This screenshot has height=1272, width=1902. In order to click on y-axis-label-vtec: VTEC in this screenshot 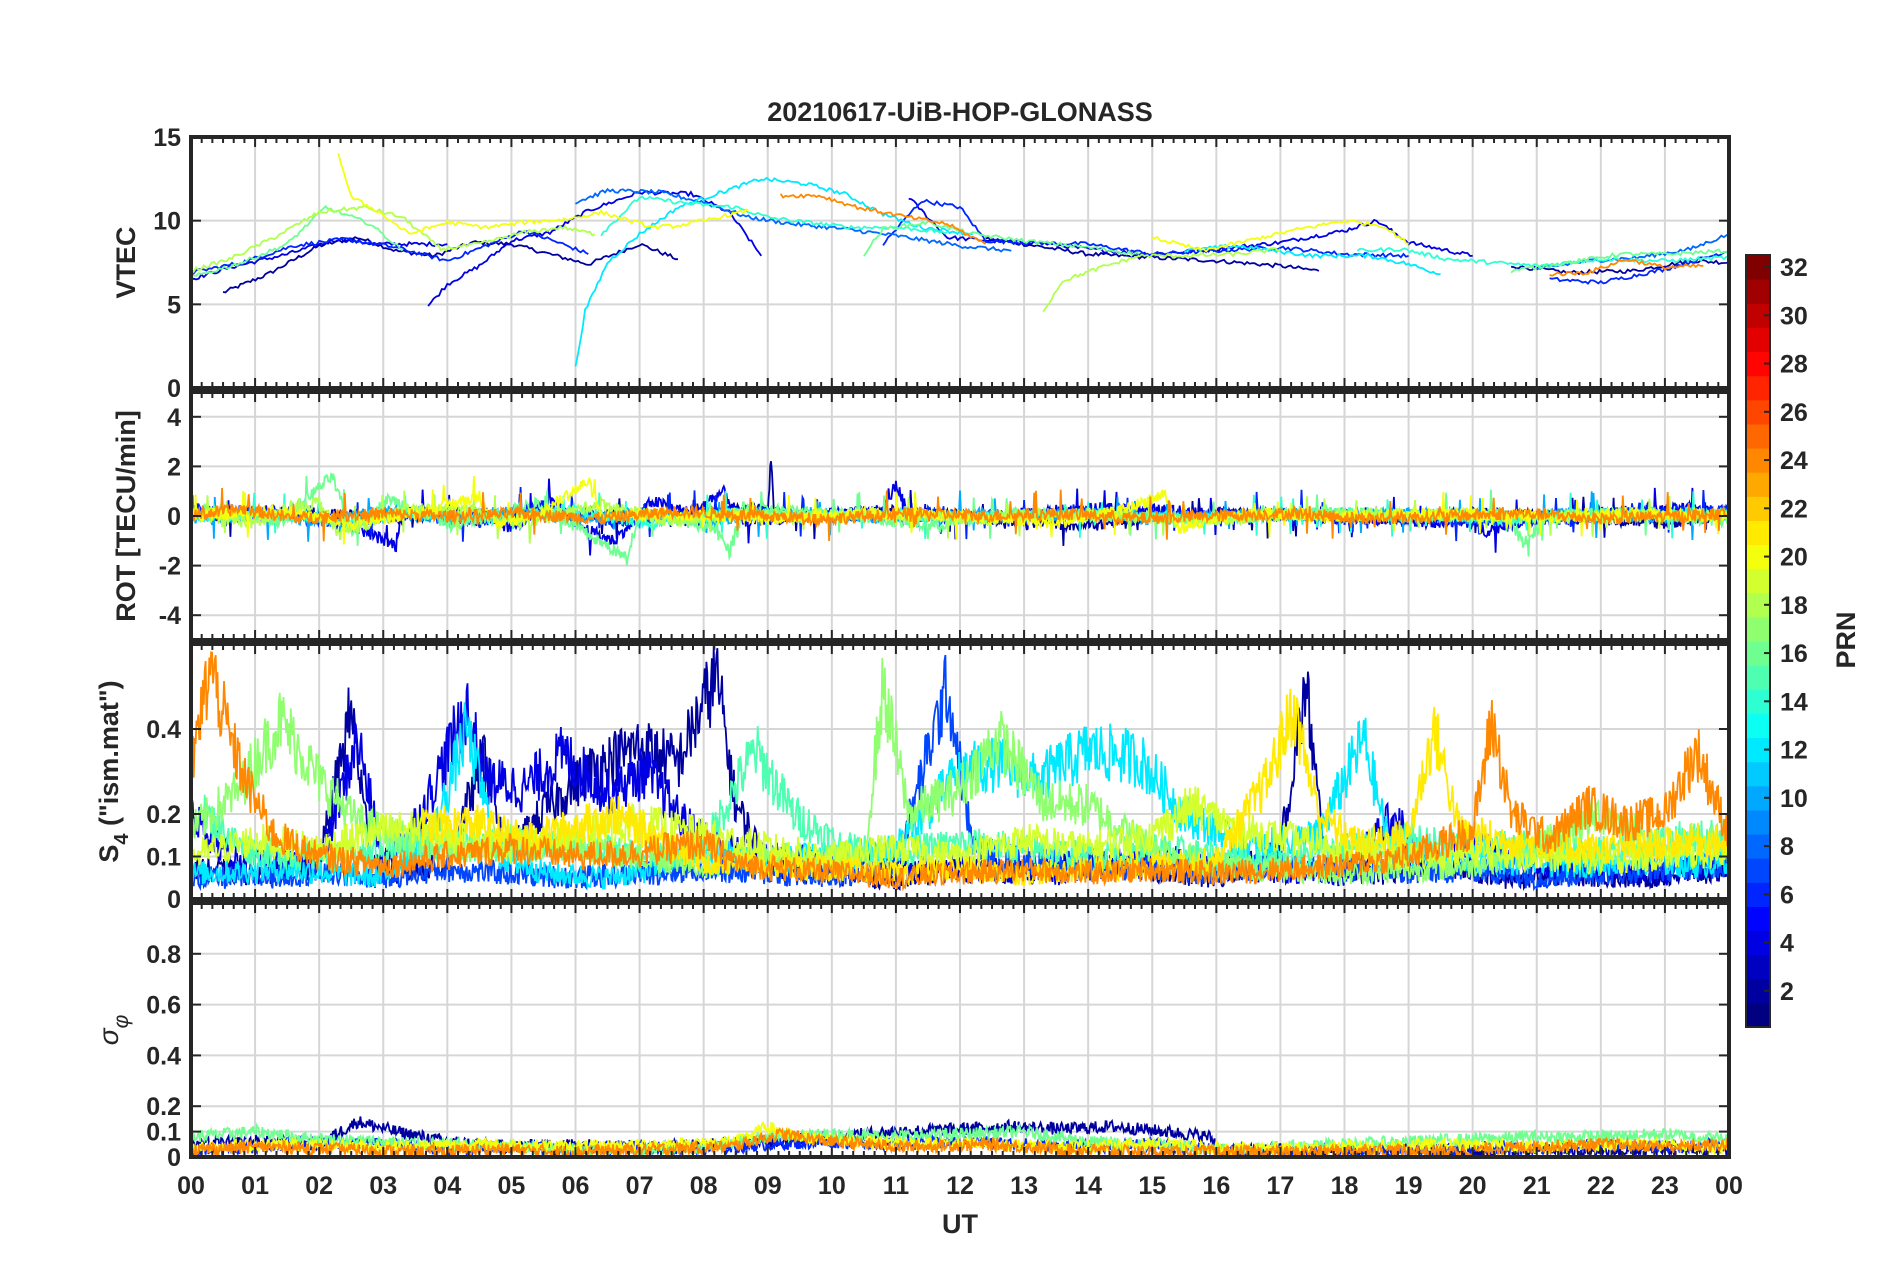, I will do `click(126, 262)`.